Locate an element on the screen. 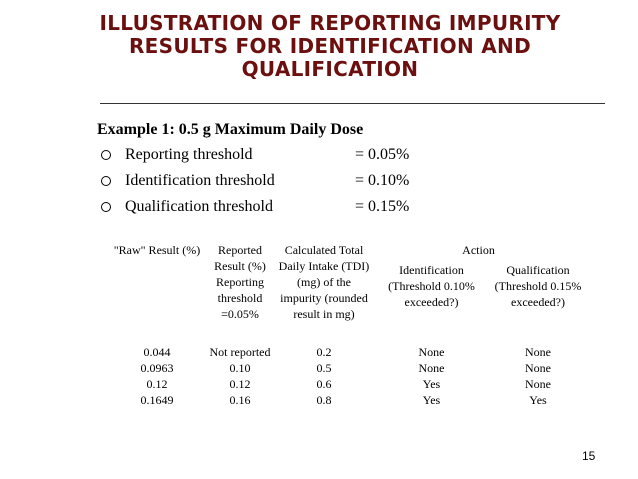 The width and height of the screenshot is (638, 479). cell-tdi: 0.8 is located at coordinates (324, 400).